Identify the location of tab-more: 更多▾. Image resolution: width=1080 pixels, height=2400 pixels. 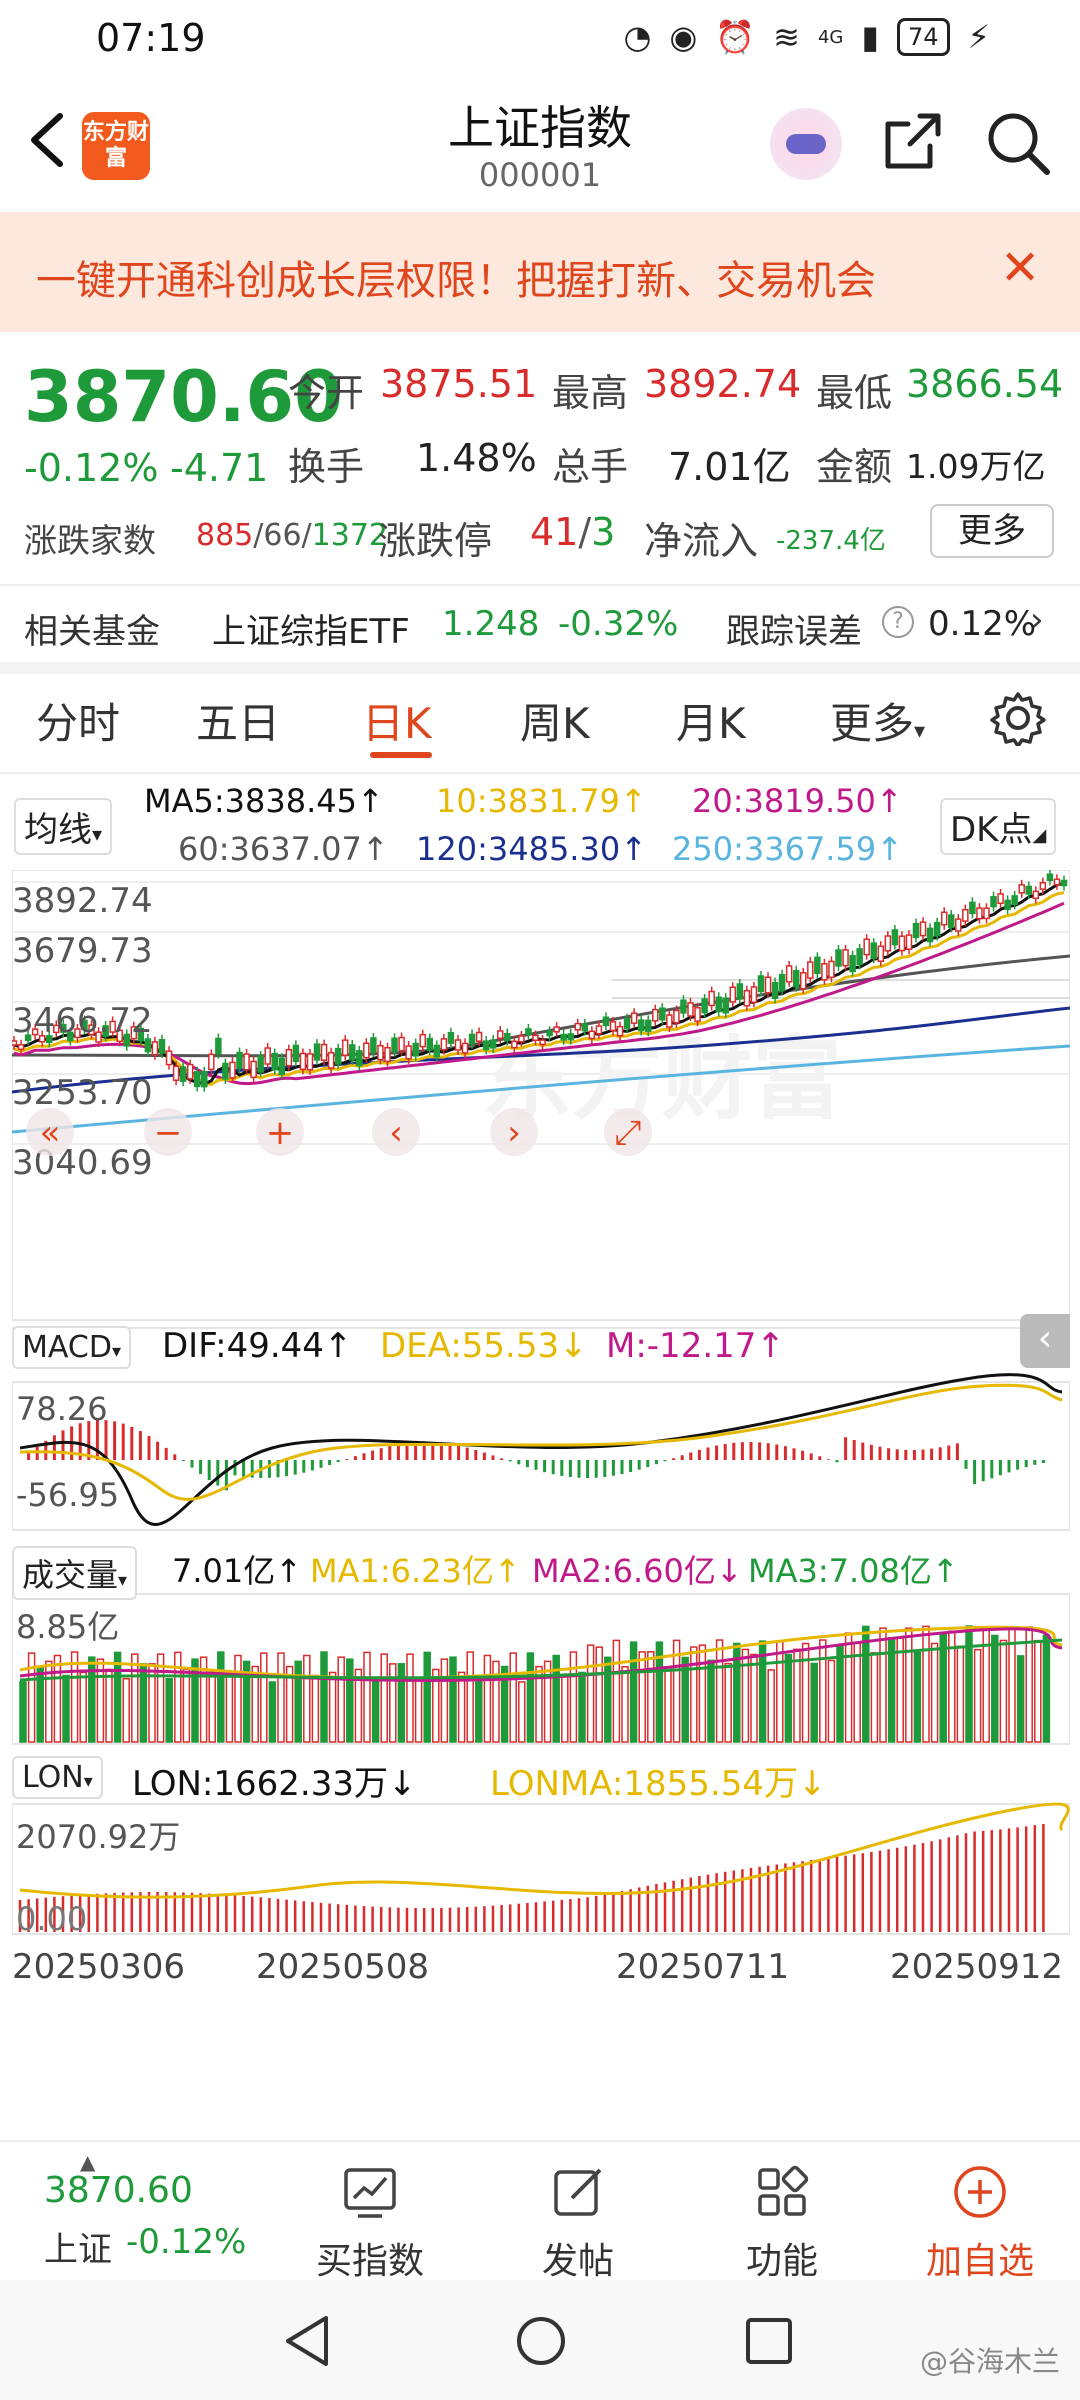
(878, 723).